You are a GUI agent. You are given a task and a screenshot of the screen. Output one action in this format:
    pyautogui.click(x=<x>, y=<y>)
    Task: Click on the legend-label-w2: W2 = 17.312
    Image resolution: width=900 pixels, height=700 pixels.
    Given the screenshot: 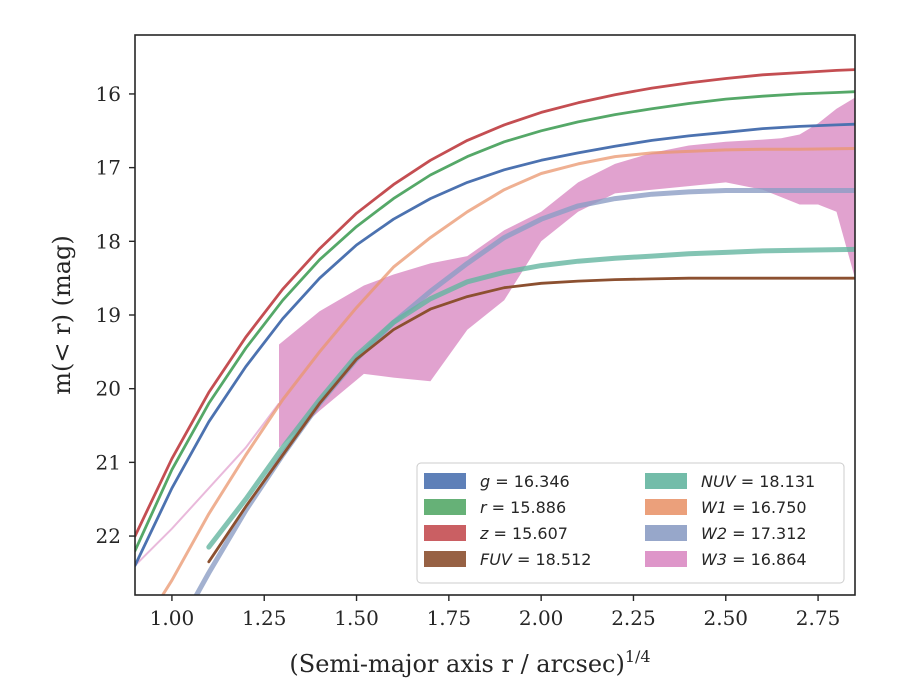 What is the action you would take?
    pyautogui.click(x=754, y=533)
    